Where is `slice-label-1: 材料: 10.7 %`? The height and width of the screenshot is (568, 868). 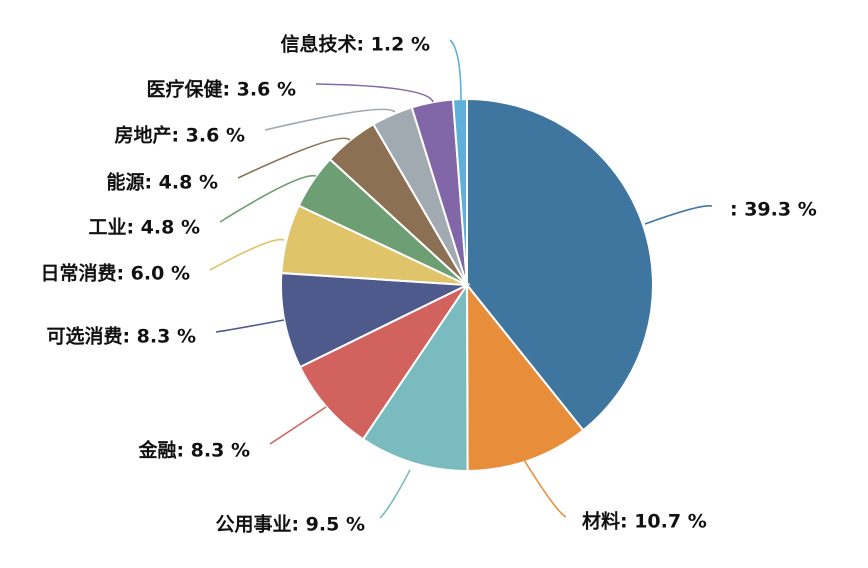 slice-label-1: 材料: 10.7 % is located at coordinates (644, 521).